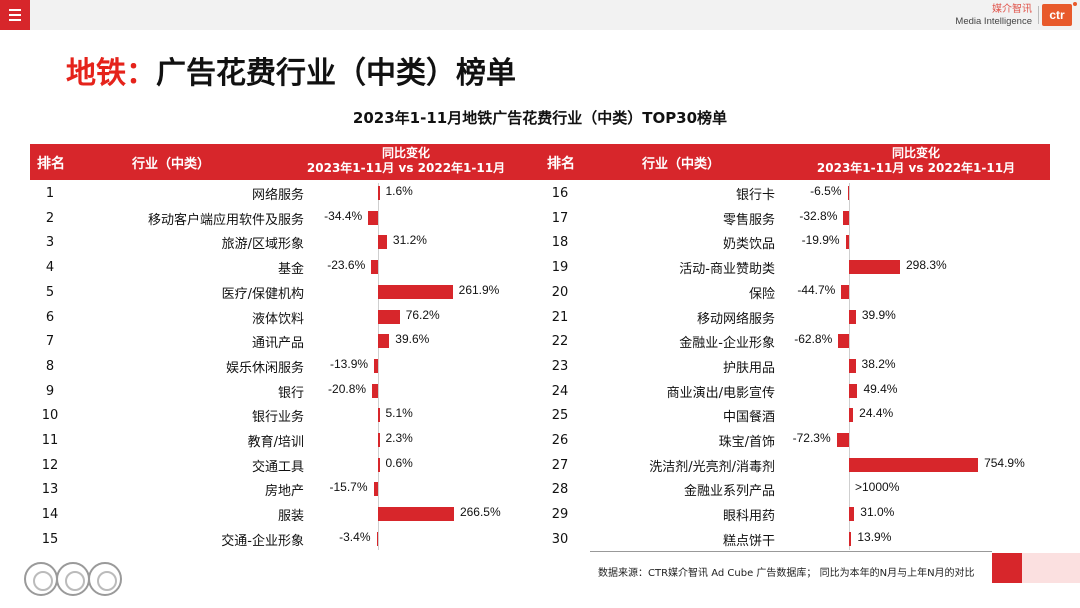  Describe the element at coordinates (262, 294) in the screenshot. I see `industry-label: 医疗/保健机构` at that location.